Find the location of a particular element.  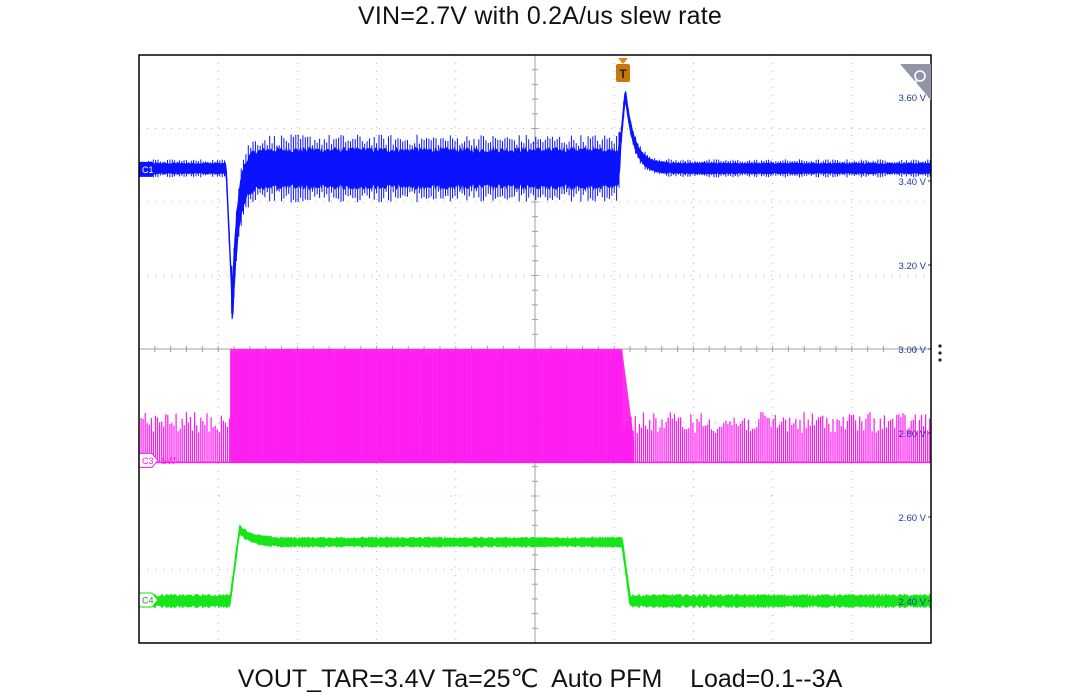

y-tick-label: 2.40 V is located at coordinates (913, 602).